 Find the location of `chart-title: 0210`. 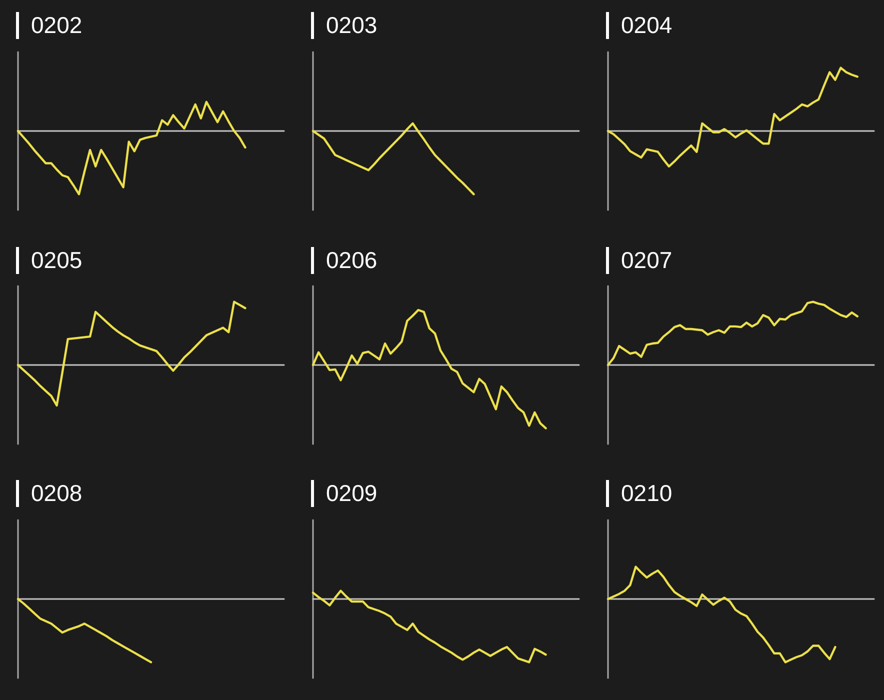

chart-title: 0210 is located at coordinates (646, 493).